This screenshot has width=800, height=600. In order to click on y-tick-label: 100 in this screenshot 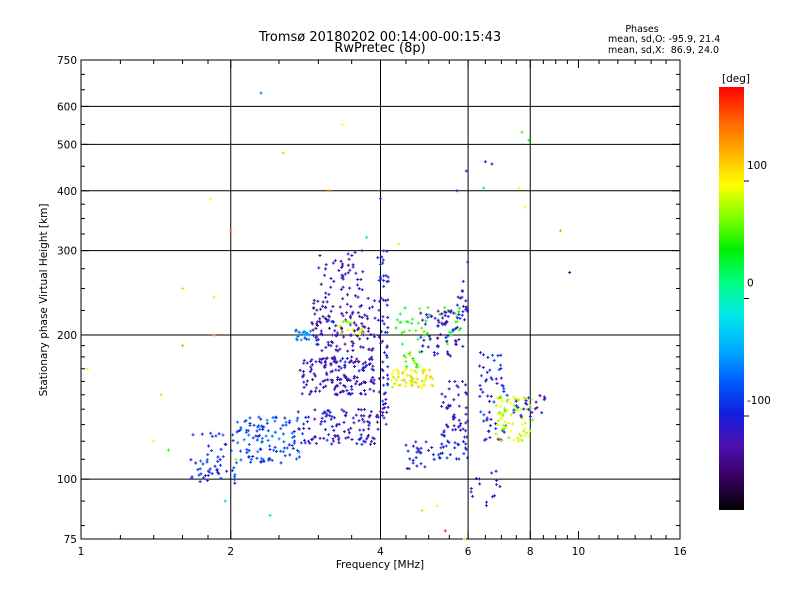, I will do `click(67, 480)`.